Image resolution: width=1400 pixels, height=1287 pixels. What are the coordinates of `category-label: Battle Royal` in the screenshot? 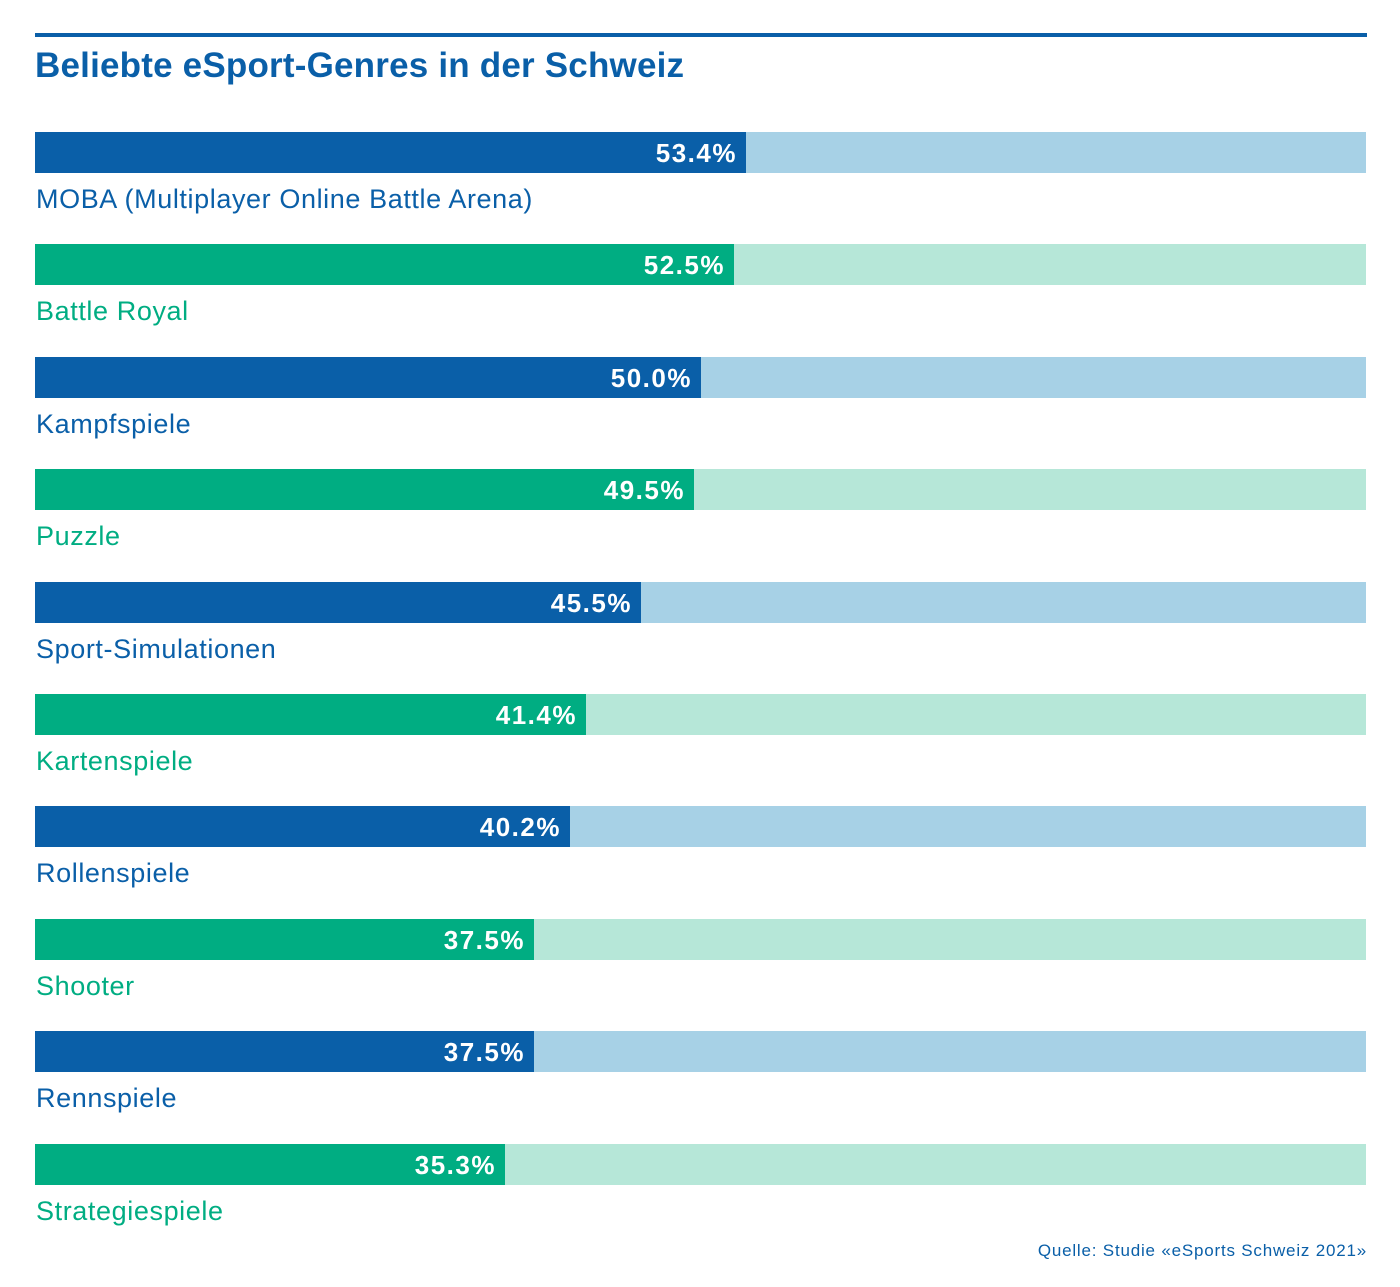 It's located at (112, 311).